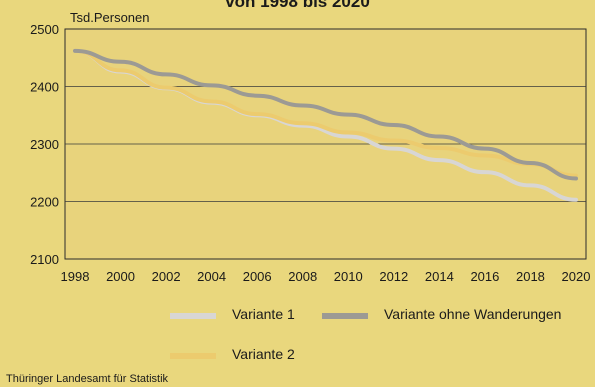  I want to click on y-tick-2200: 2200, so click(44, 202).